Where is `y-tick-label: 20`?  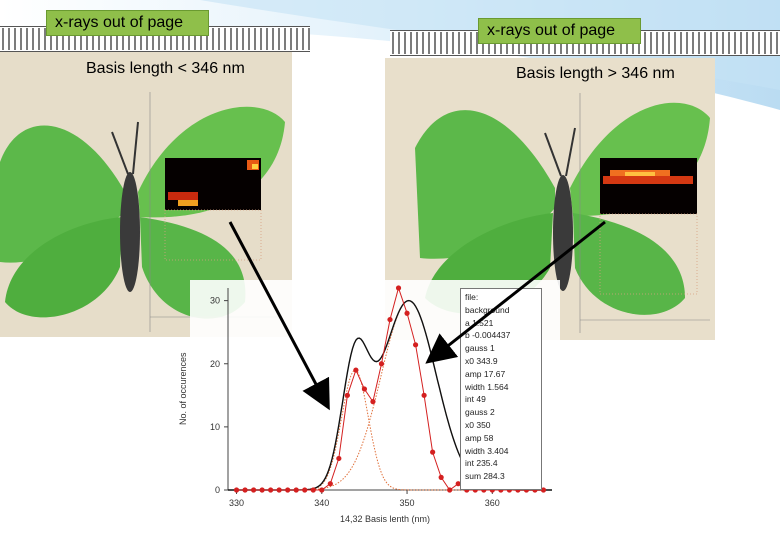 y-tick-label: 20 is located at coordinates (215, 364).